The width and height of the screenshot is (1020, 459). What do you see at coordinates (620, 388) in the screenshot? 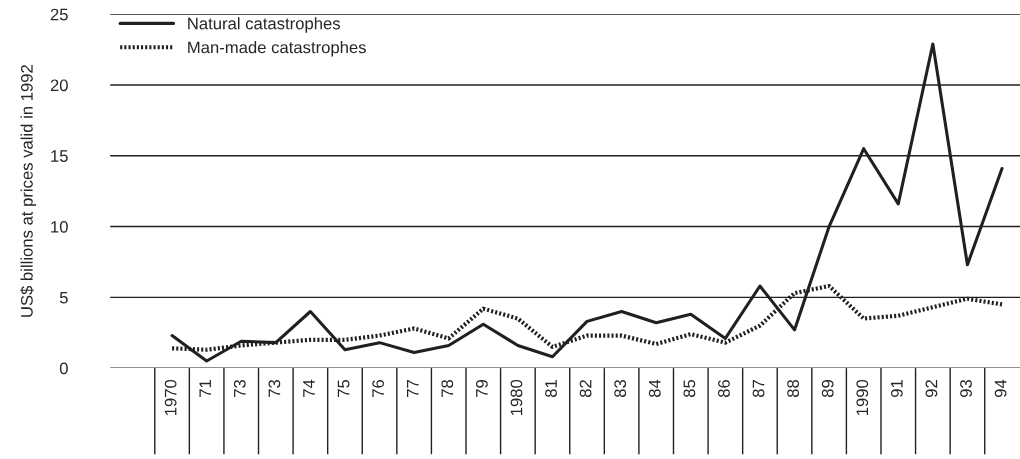
I see `x-tick-label: 83` at bounding box center [620, 388].